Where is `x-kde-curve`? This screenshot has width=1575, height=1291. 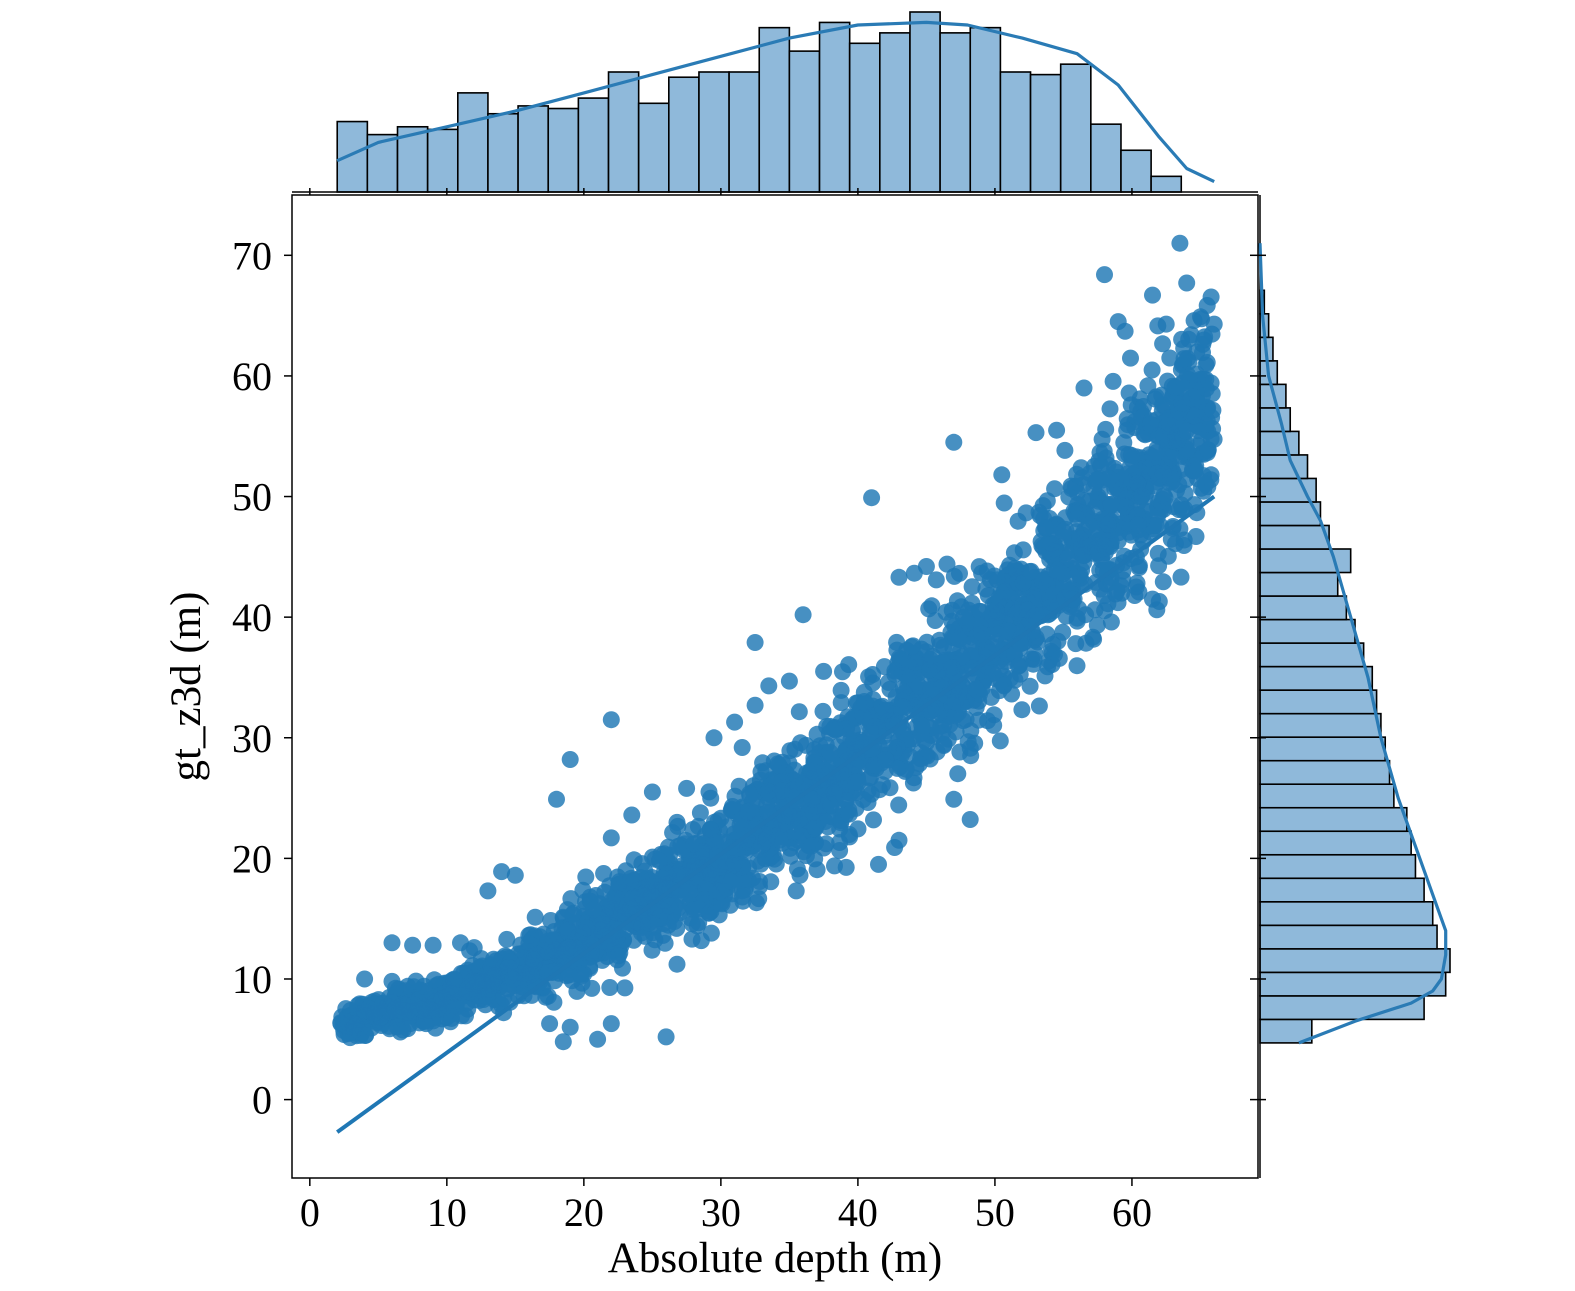
x-kde-curve is located at coordinates (775, 102).